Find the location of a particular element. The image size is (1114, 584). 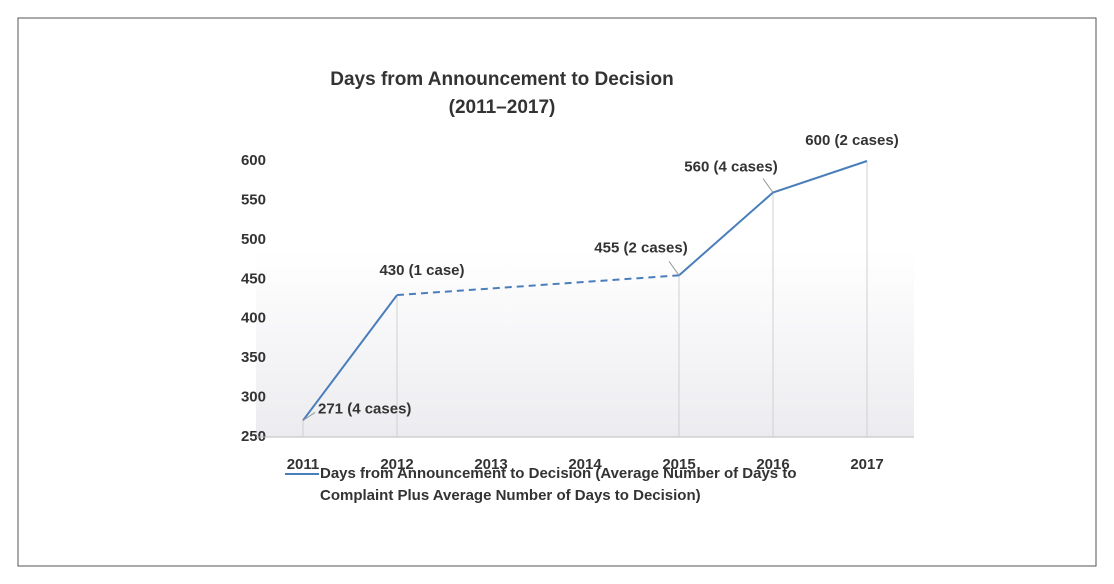

data-label: 600 (2 cases) is located at coordinates (851, 140).